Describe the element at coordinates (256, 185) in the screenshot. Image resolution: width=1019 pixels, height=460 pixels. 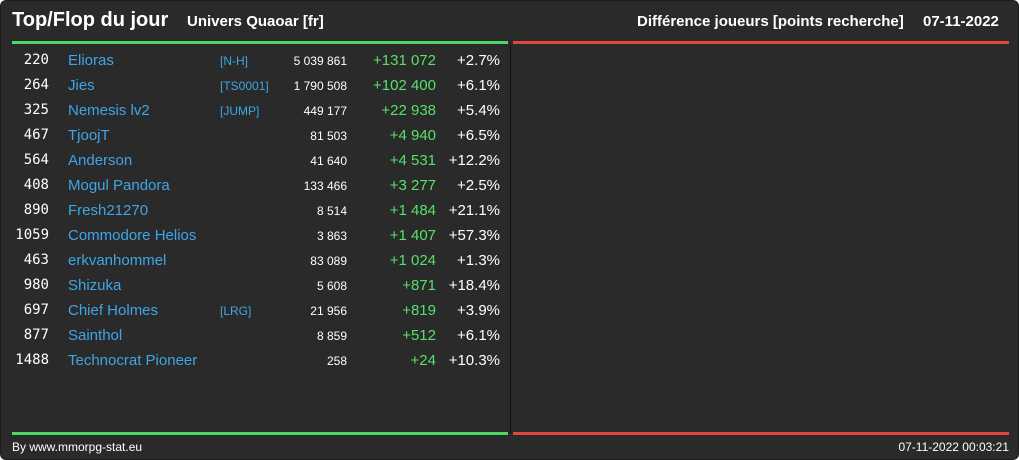
I see `table-row: 408 Mogul Pandora 133 466 +3 277 +2.5%` at that location.